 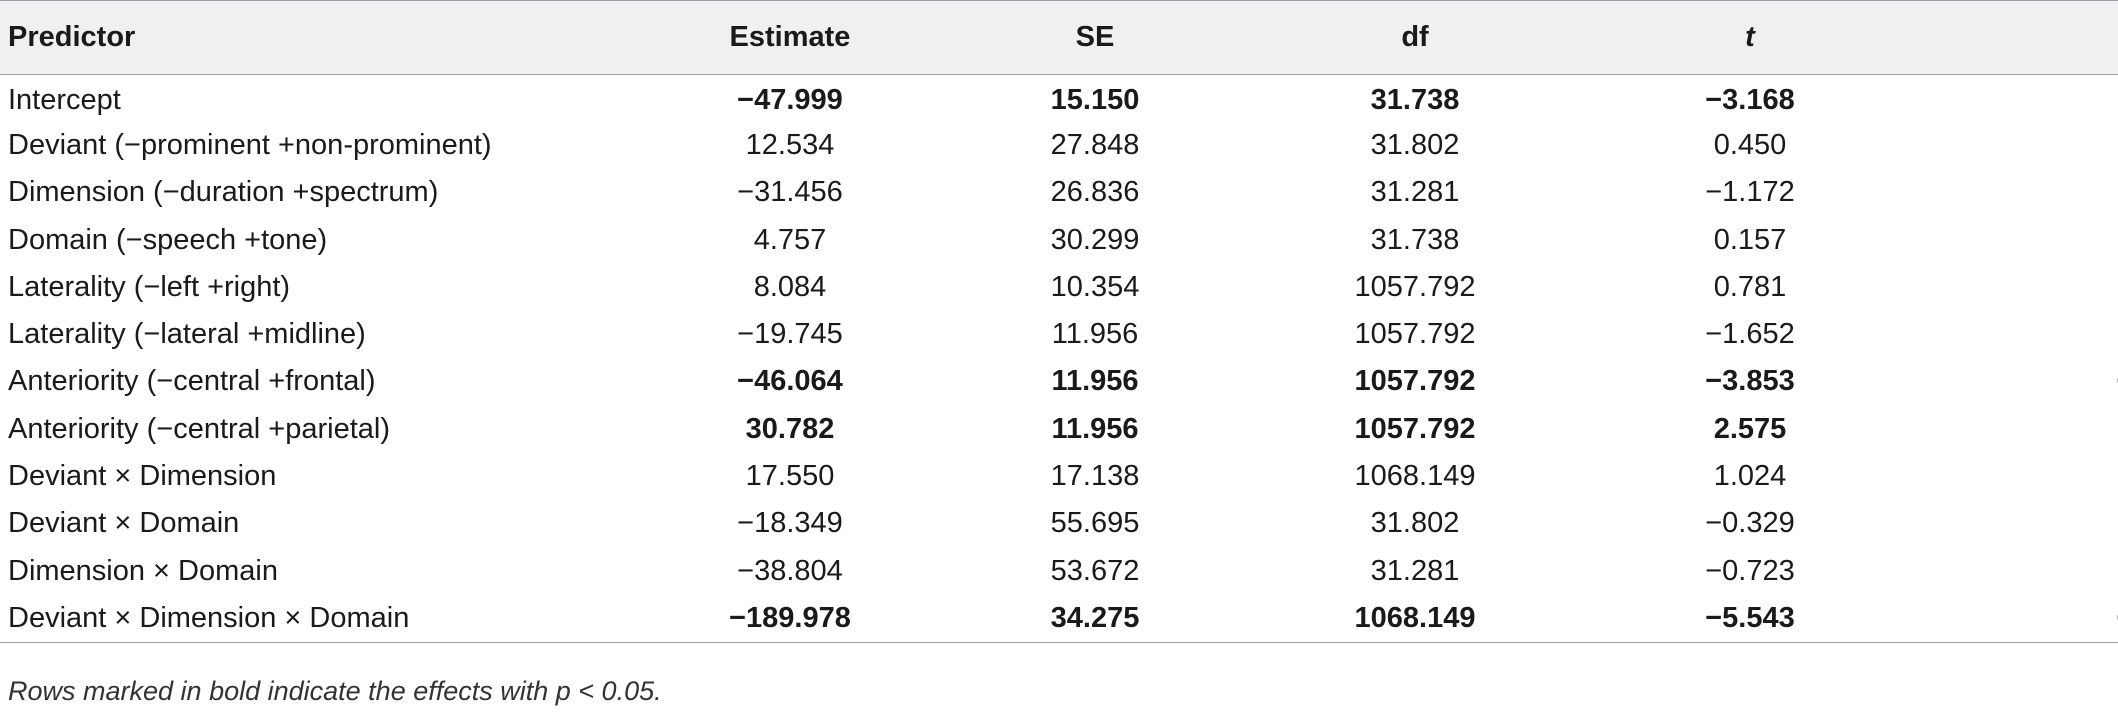 What do you see at coordinates (1750, 334) in the screenshot?
I see `cell-t: −1.652` at bounding box center [1750, 334].